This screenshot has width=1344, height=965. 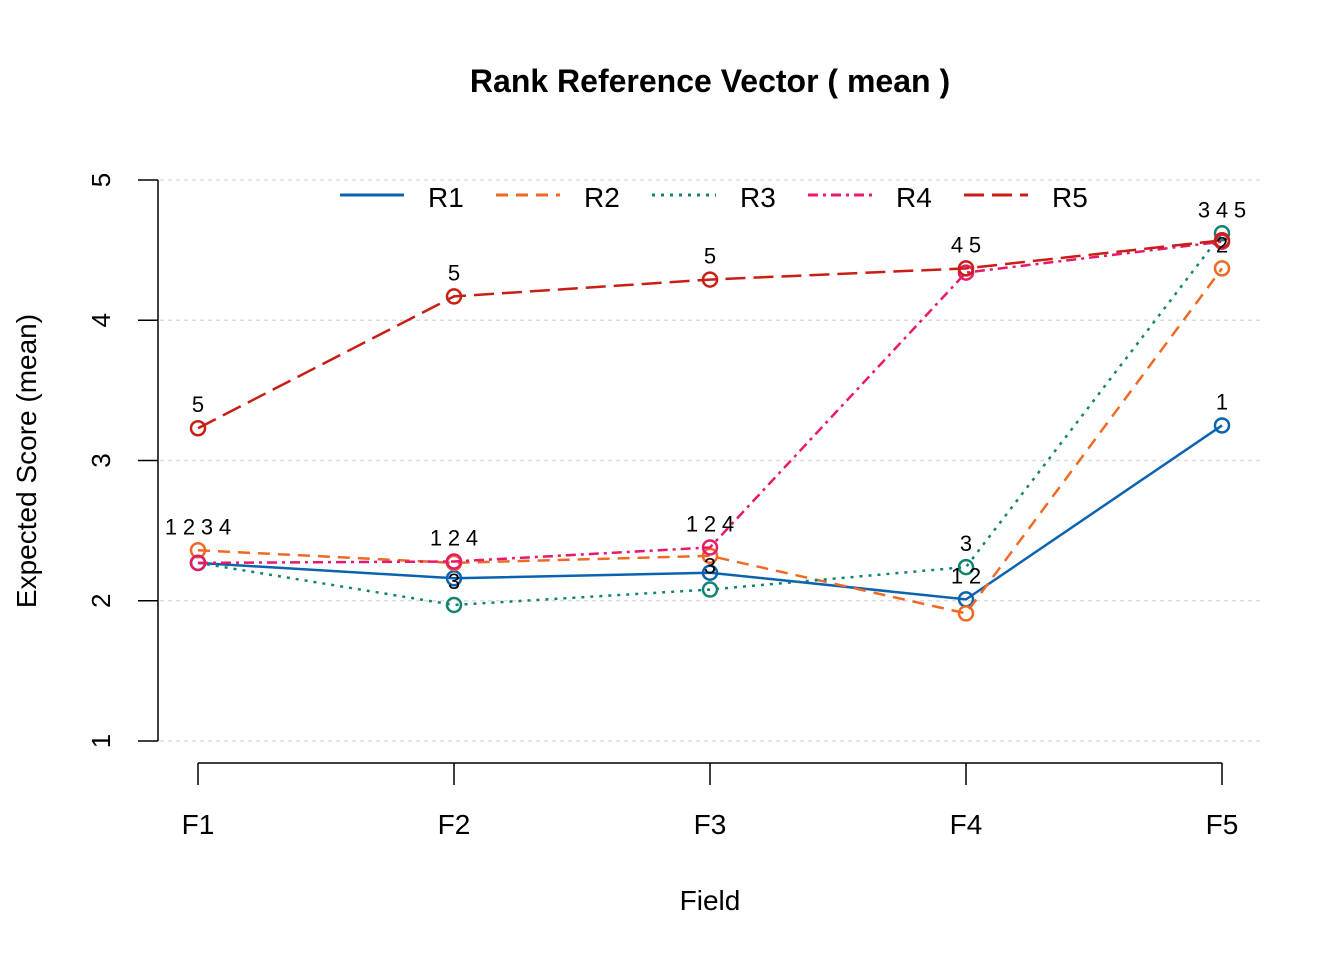 What do you see at coordinates (26, 461) in the screenshot?
I see `y-axis-label: Expected Score (mean)` at bounding box center [26, 461].